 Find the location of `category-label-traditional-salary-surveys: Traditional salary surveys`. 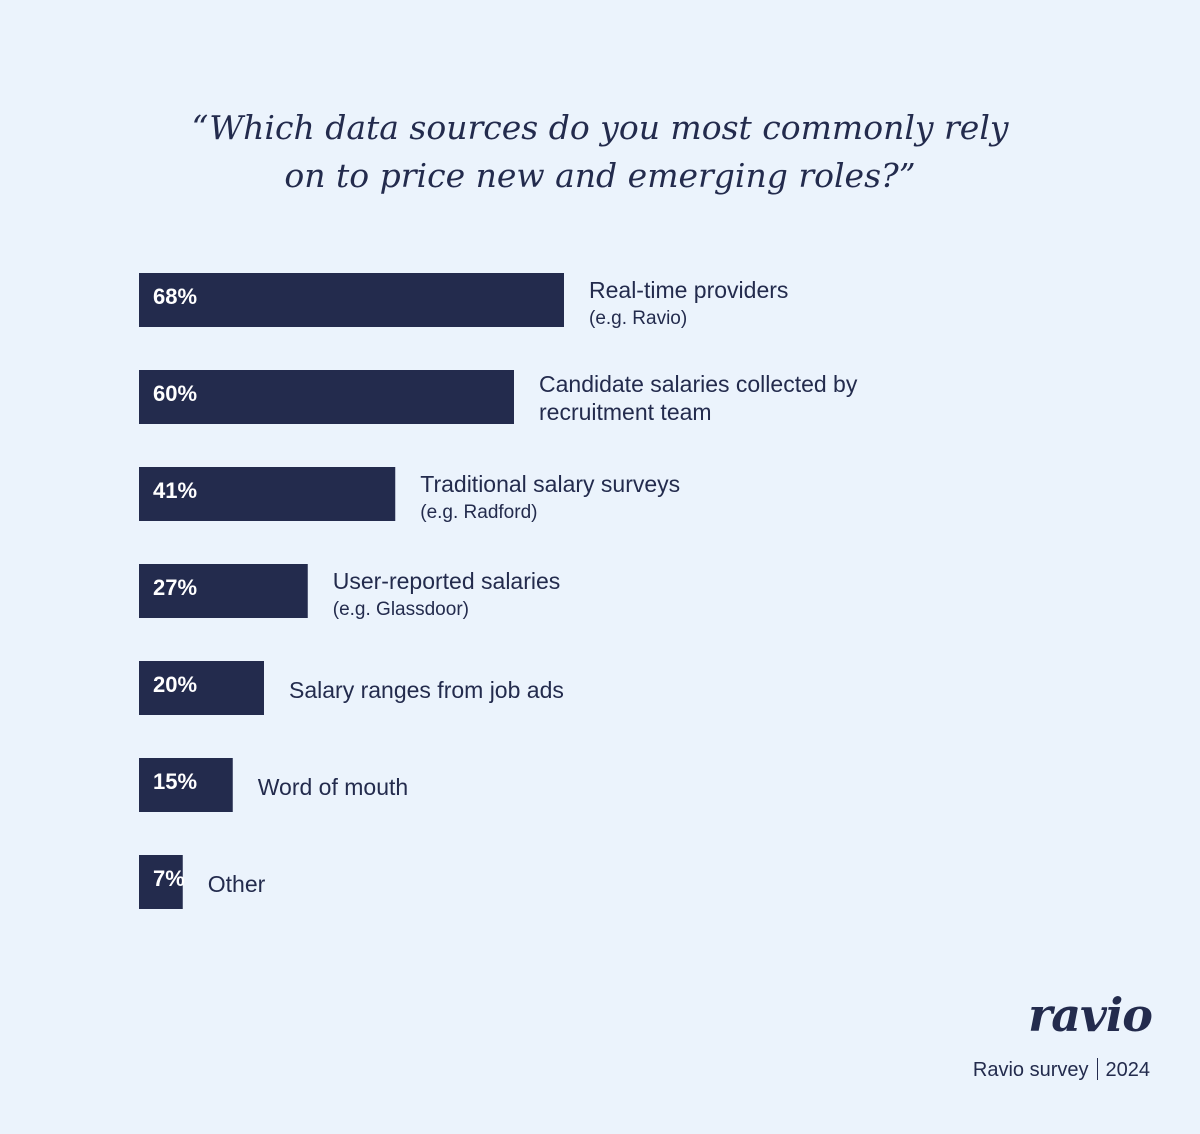

category-label-traditional-salary-surveys: Traditional salary surveys is located at coordinates (550, 484).